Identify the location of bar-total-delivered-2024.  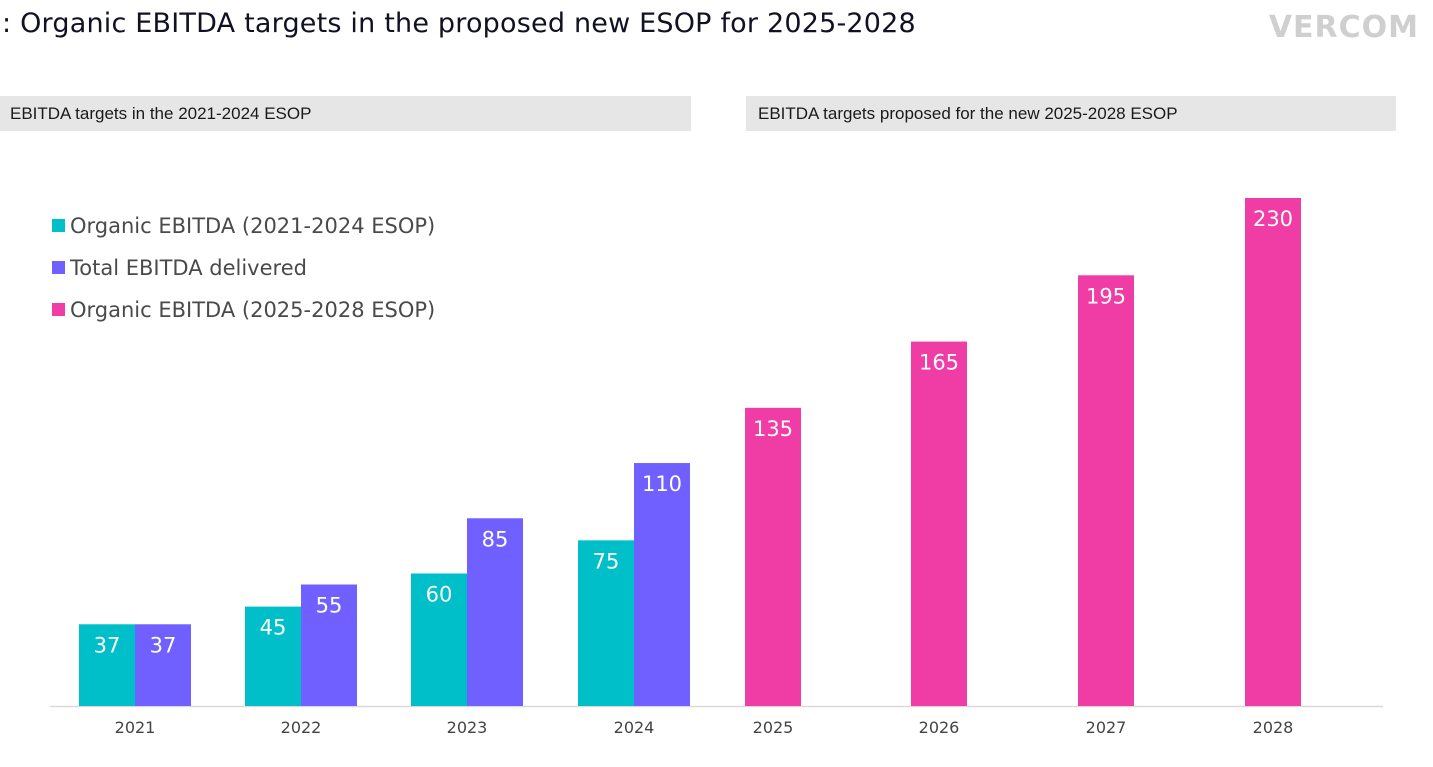
(662, 584).